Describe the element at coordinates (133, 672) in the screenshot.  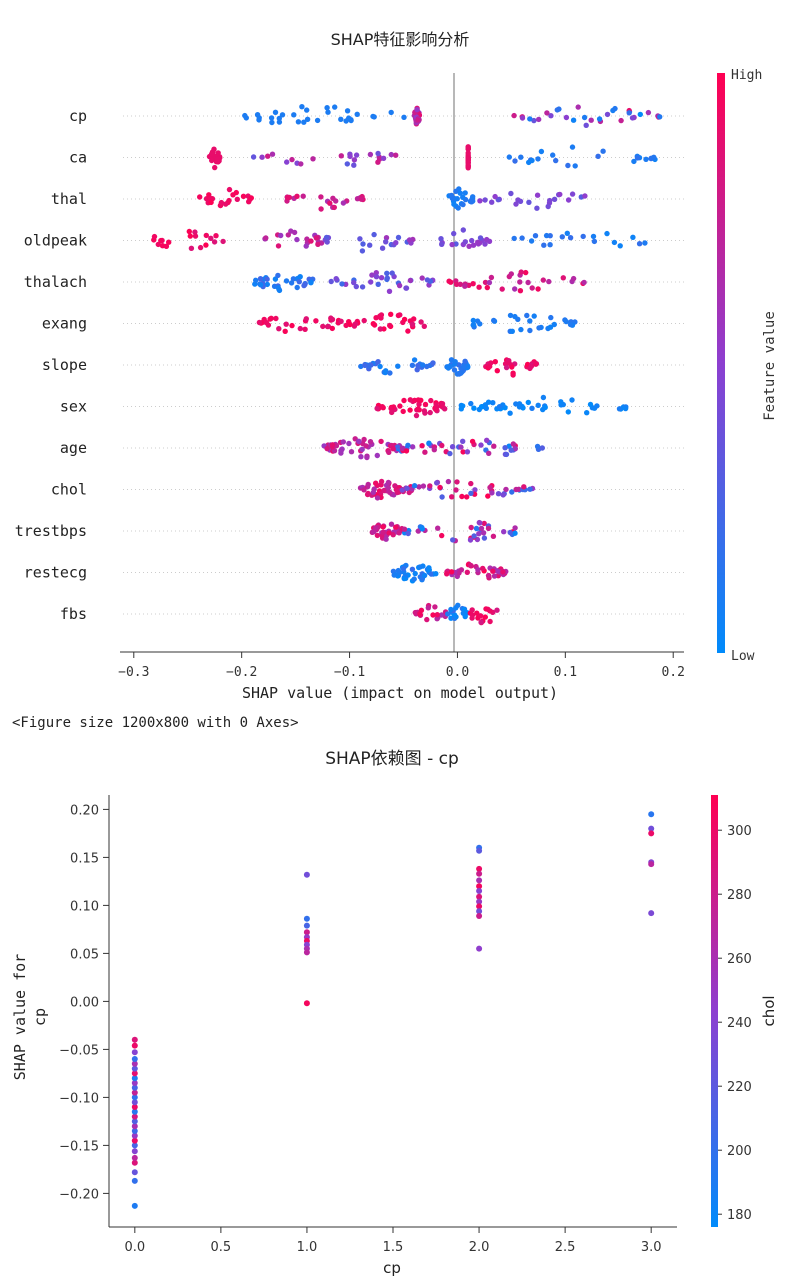
I see `x-tick-label: −0.3` at that location.